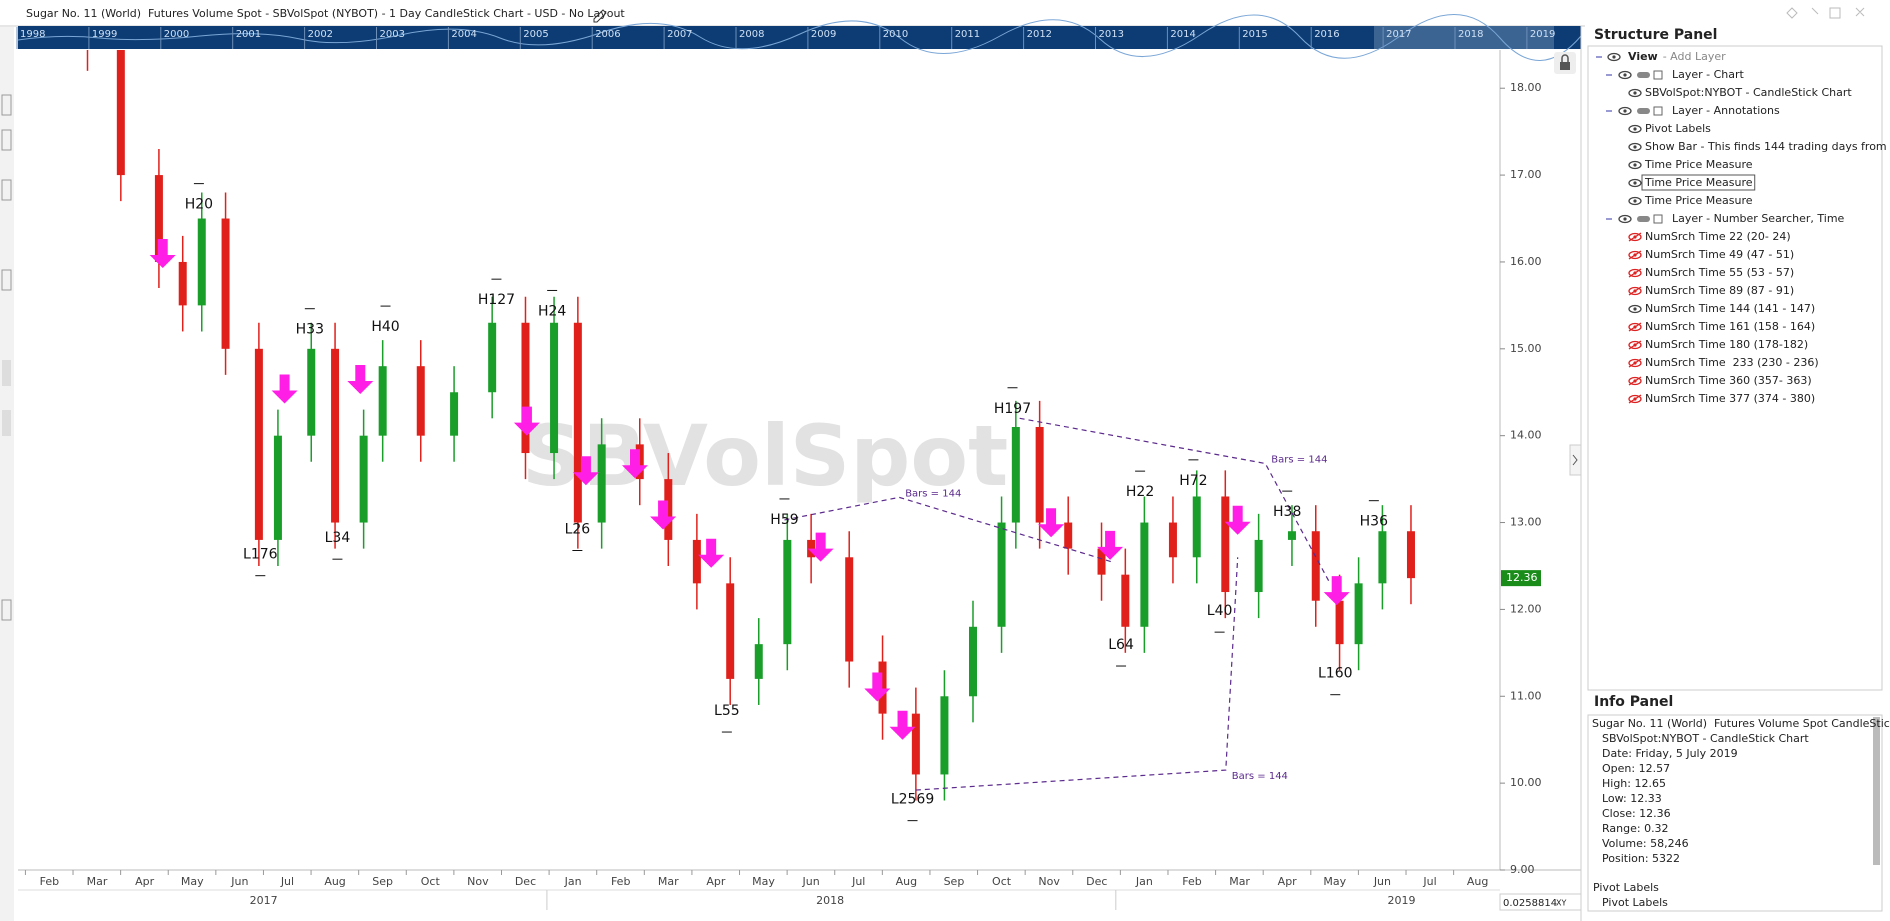 The height and width of the screenshot is (921, 1890). I want to click on edit-icon, so click(600, 16).